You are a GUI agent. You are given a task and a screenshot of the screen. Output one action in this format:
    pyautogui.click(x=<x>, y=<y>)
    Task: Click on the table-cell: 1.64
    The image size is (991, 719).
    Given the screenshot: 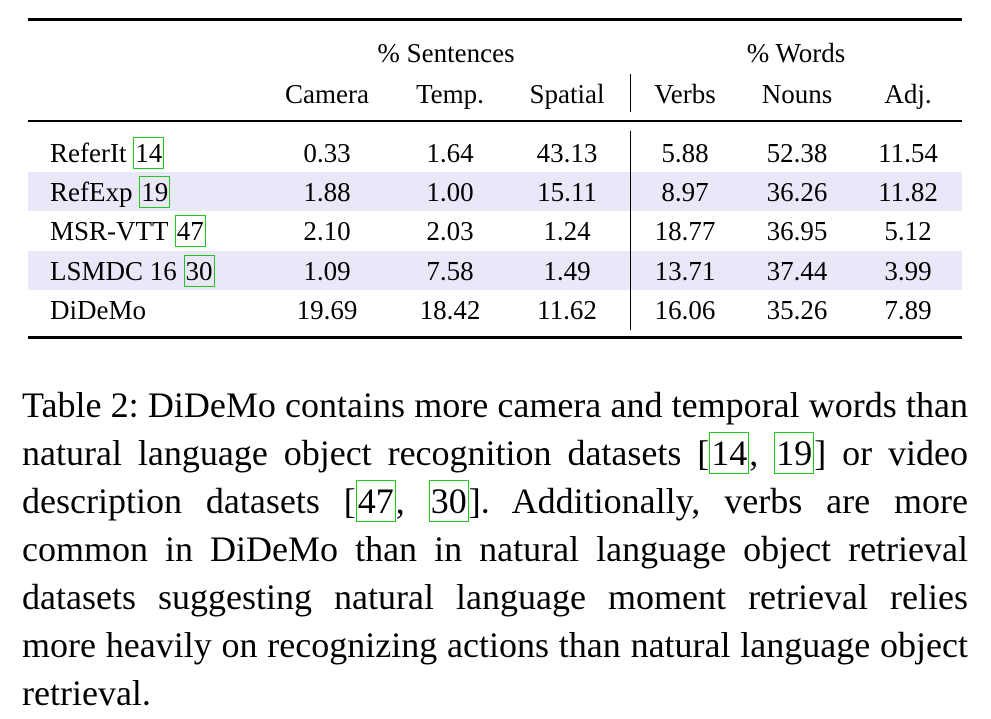 What is the action you would take?
    pyautogui.click(x=450, y=153)
    